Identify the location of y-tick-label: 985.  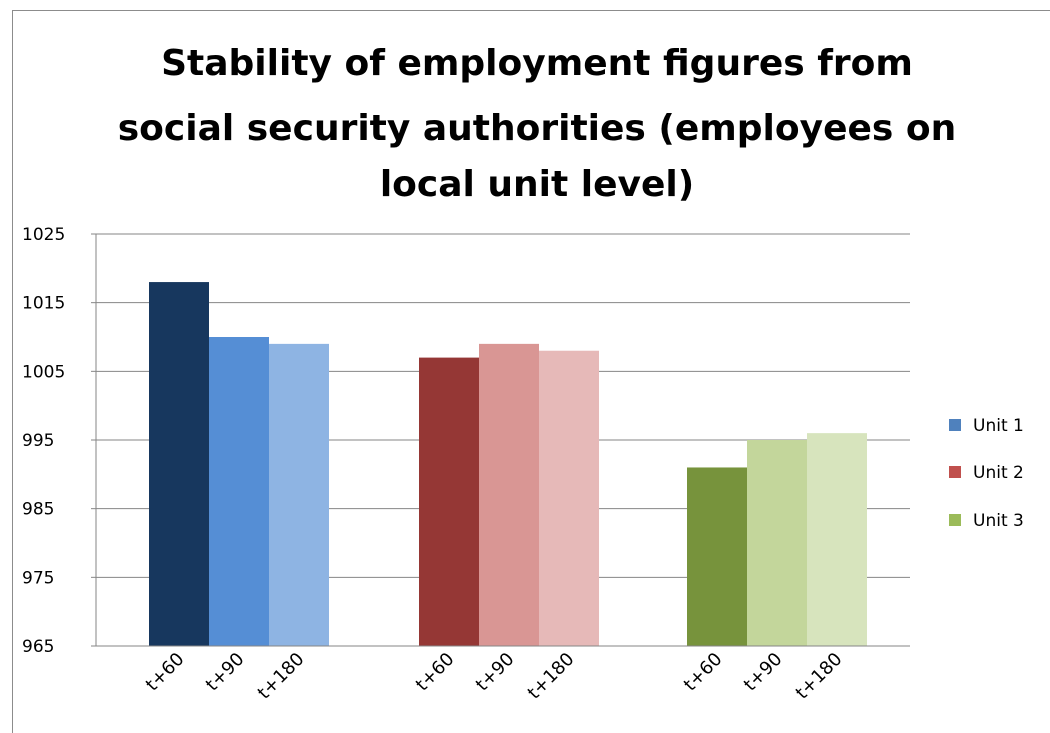
(38, 510).